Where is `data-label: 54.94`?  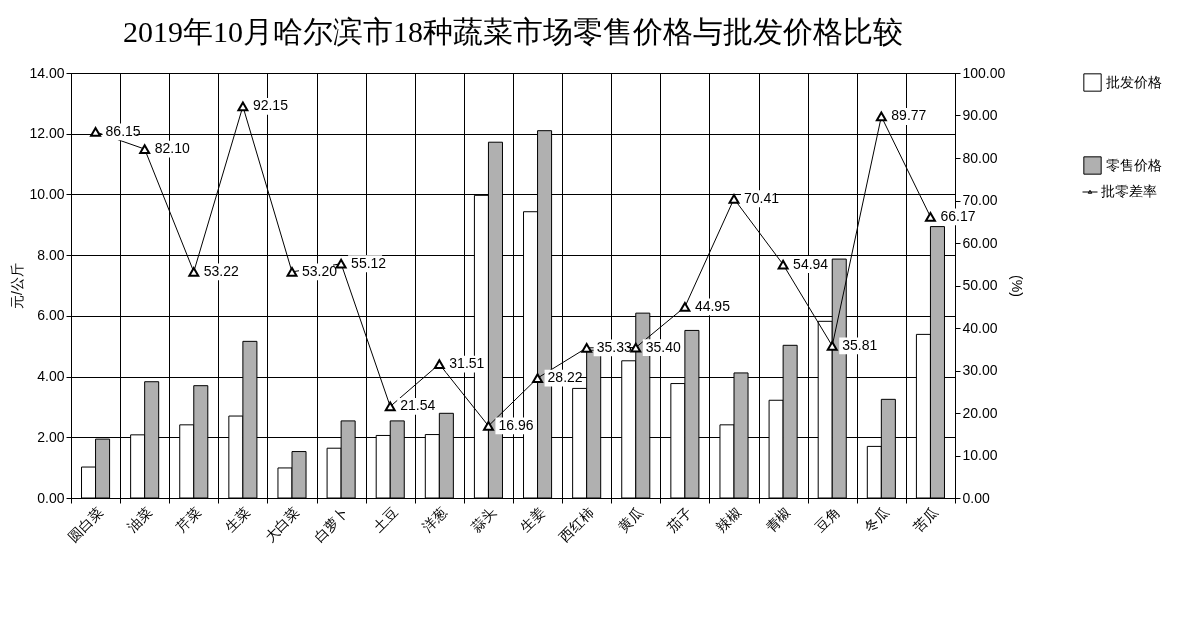 data-label: 54.94 is located at coordinates (811, 263).